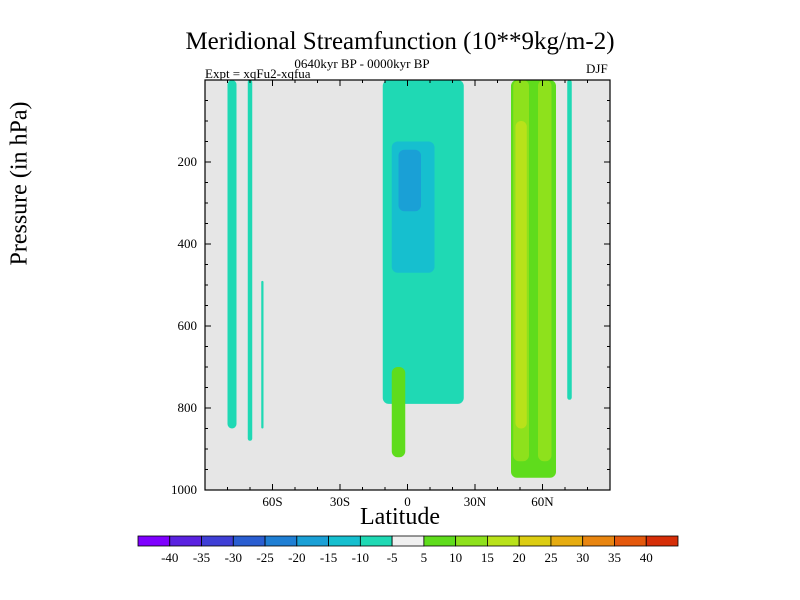 The image size is (800, 600). What do you see at coordinates (542, 501) in the screenshot?
I see `x-tick-label: 60N` at bounding box center [542, 501].